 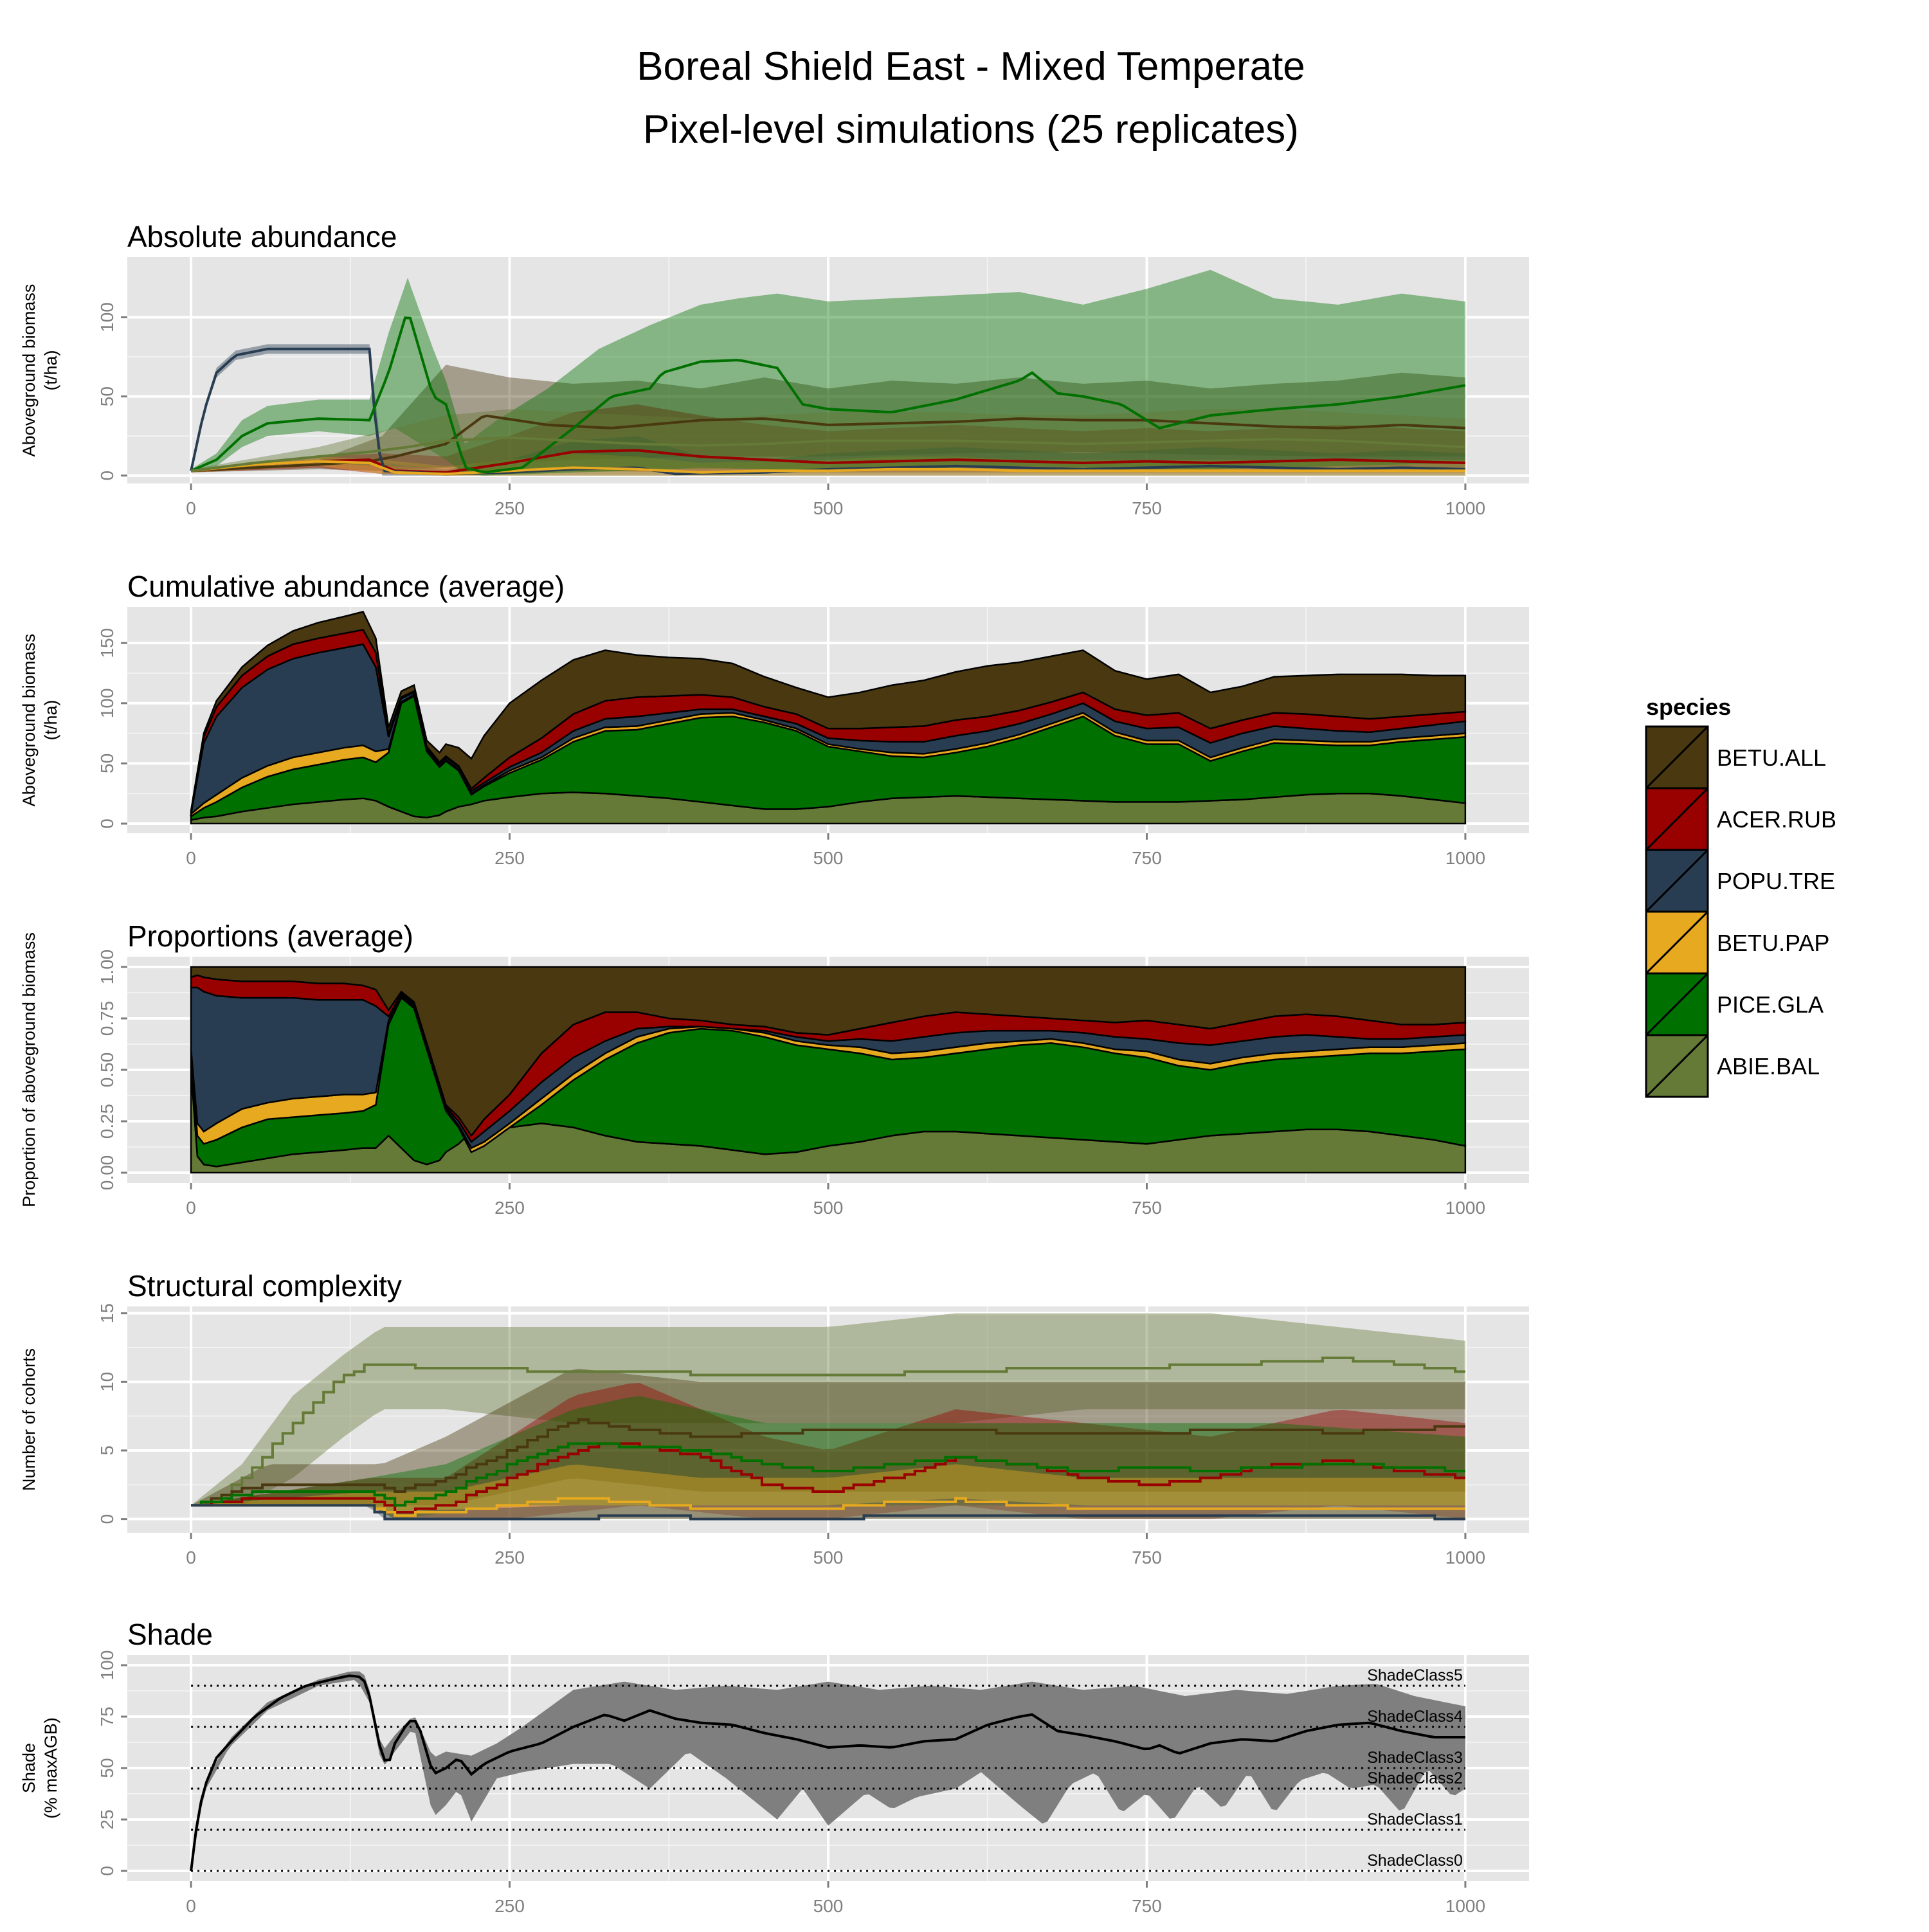 I want to click on y-tick-label: 75, so click(x=107, y=1716).